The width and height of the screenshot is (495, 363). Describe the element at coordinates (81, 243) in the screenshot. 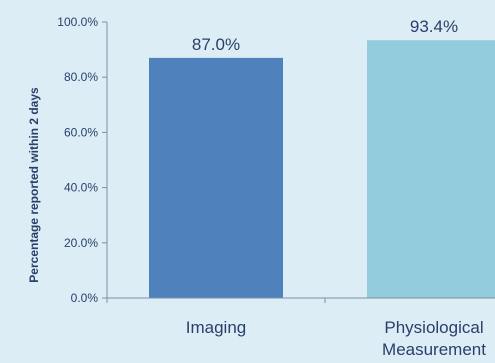

I see `y-tick-label-1: 20.0%` at that location.